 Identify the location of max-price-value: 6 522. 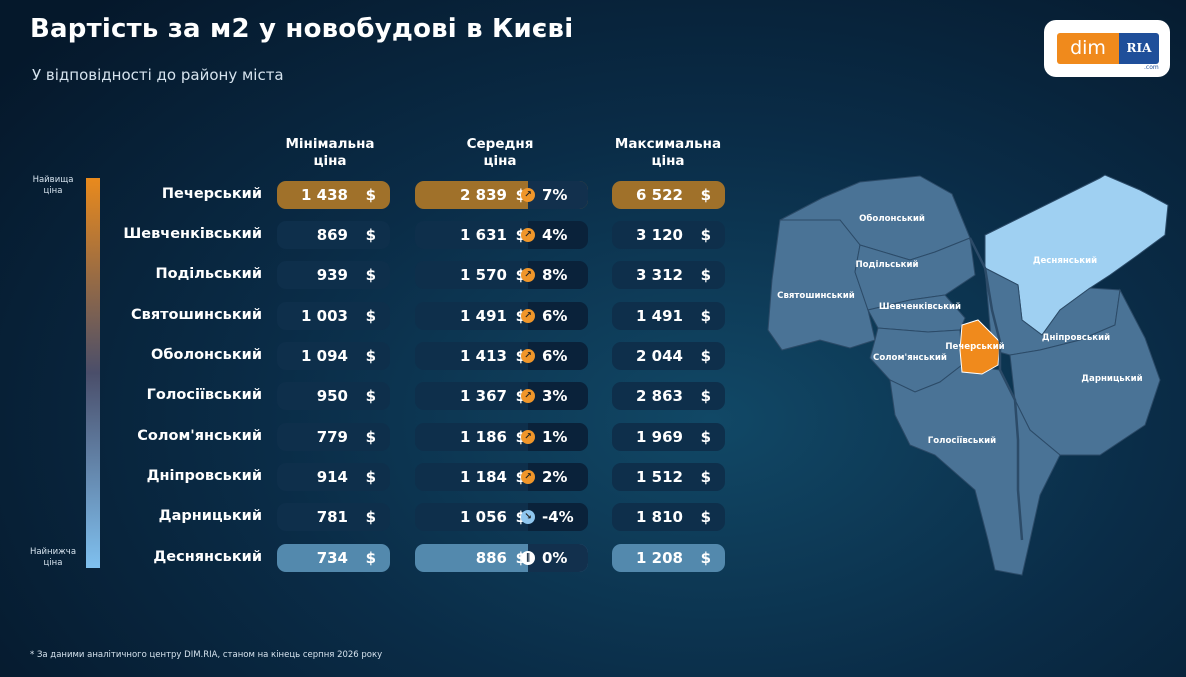
(659, 195).